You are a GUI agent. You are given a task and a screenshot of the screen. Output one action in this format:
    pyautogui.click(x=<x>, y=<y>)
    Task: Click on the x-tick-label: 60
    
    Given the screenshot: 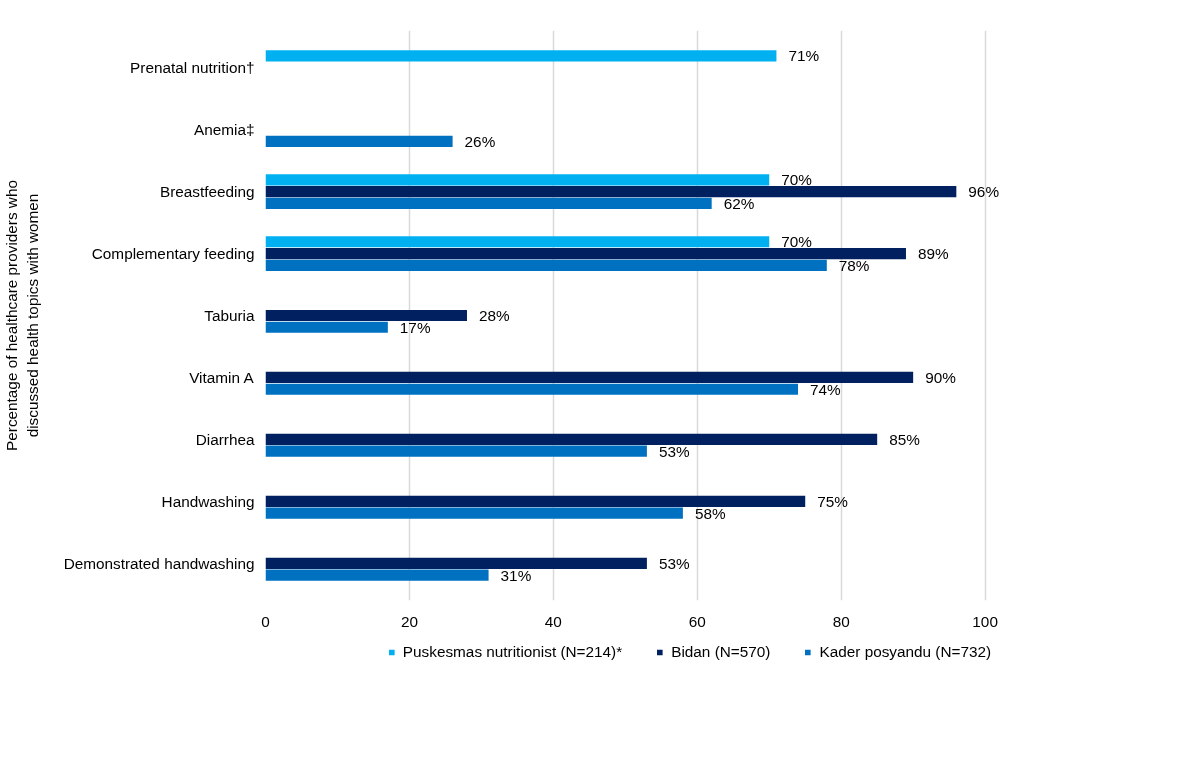 What is the action you would take?
    pyautogui.click(x=697, y=621)
    